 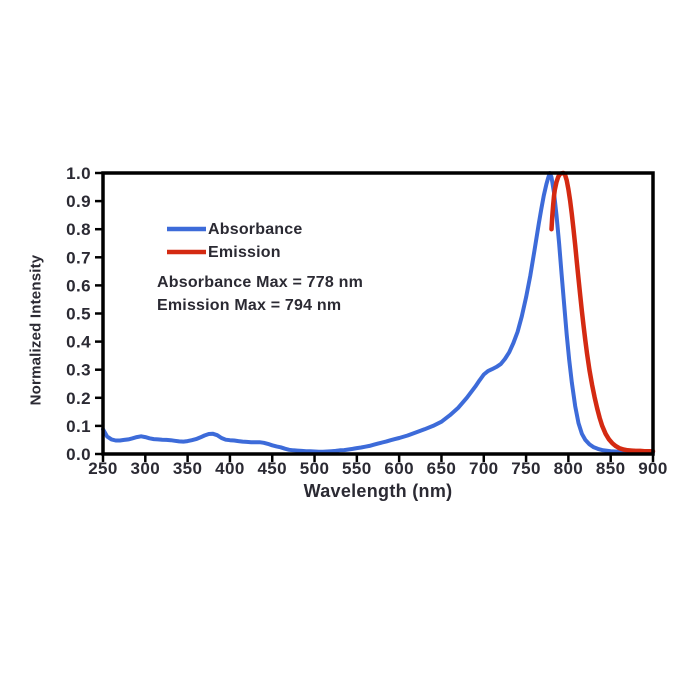 I want to click on x-tick-label: 700, so click(x=484, y=468).